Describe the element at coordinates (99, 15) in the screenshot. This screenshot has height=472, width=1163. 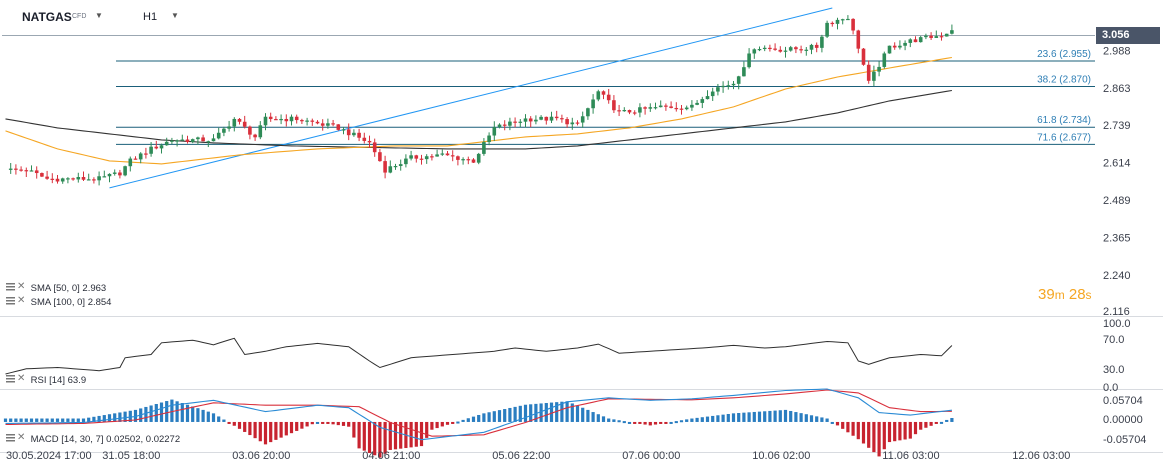
I see `symbol-dropdown-icon: ▼` at that location.